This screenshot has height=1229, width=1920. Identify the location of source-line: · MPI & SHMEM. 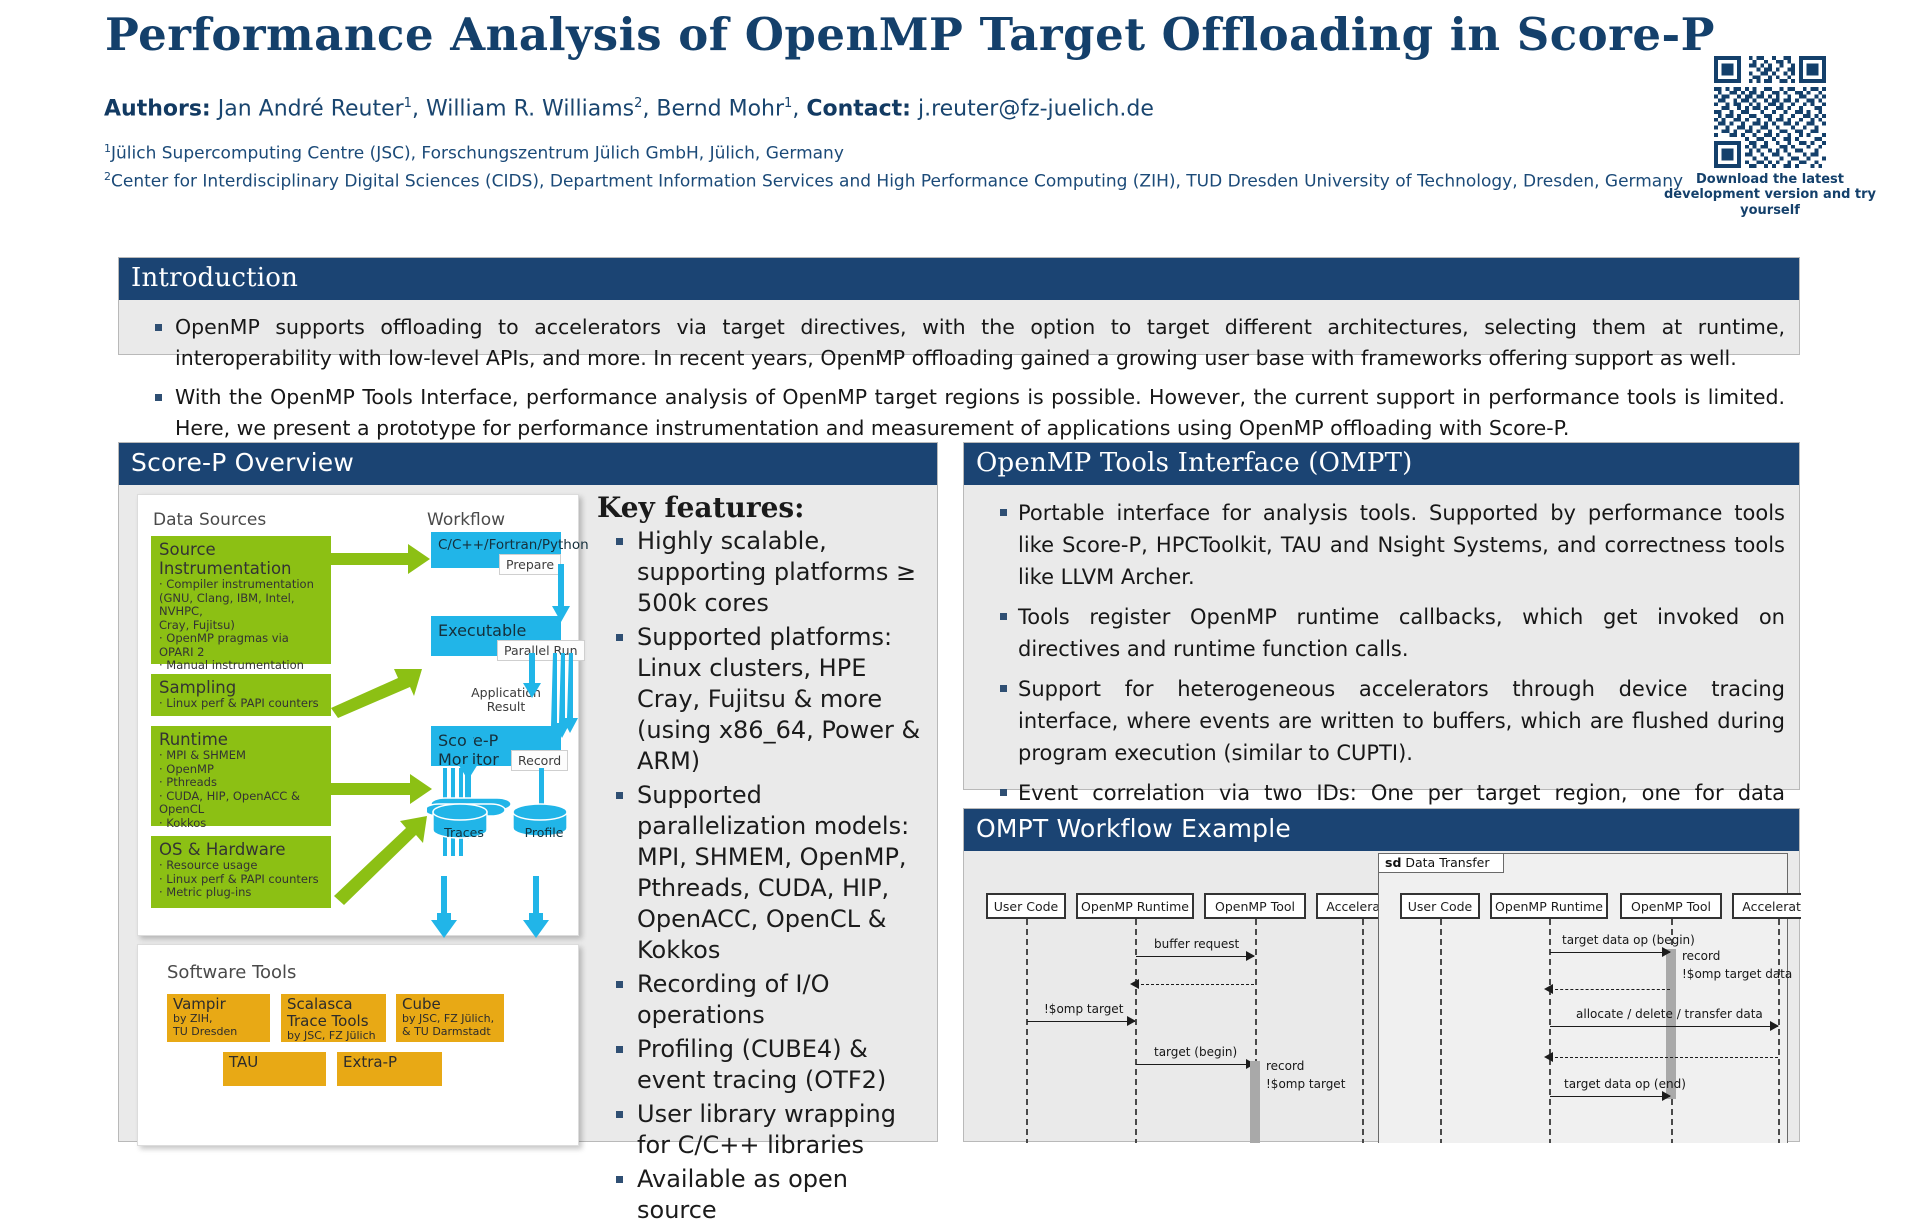
(202, 755).